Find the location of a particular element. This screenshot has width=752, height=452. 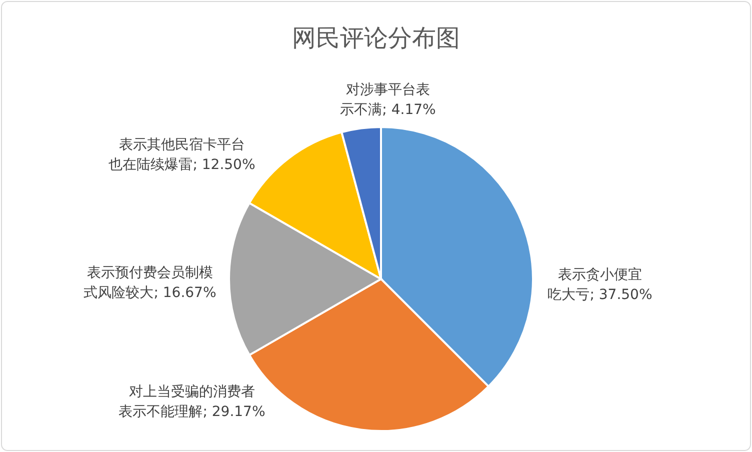

data-label: ; 4.17% is located at coordinates (409, 110).